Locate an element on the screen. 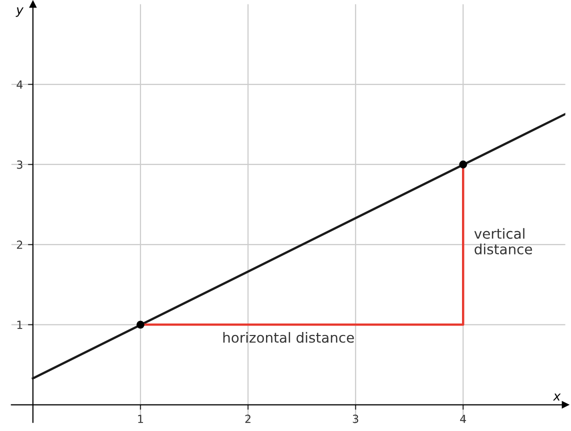 This screenshot has width=571, height=431. x-axis-title: x is located at coordinates (556, 397).